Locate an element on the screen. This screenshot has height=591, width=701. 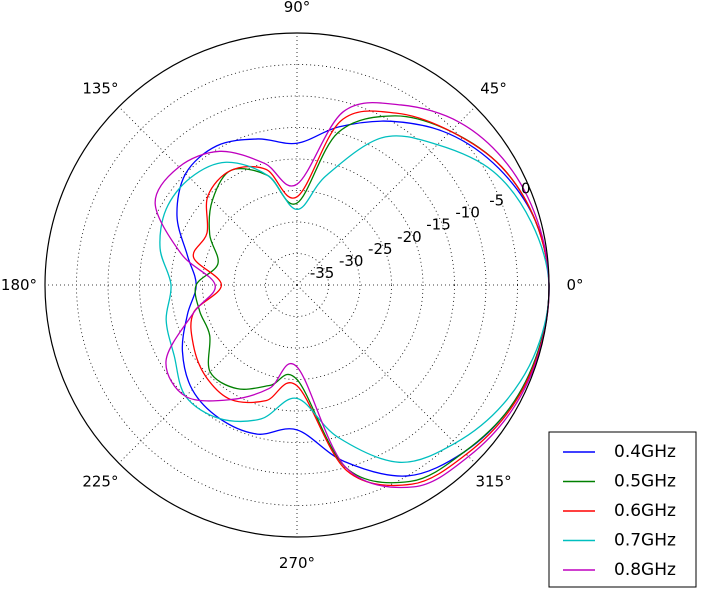
radial-tick-label: -30 is located at coordinates (351, 261).